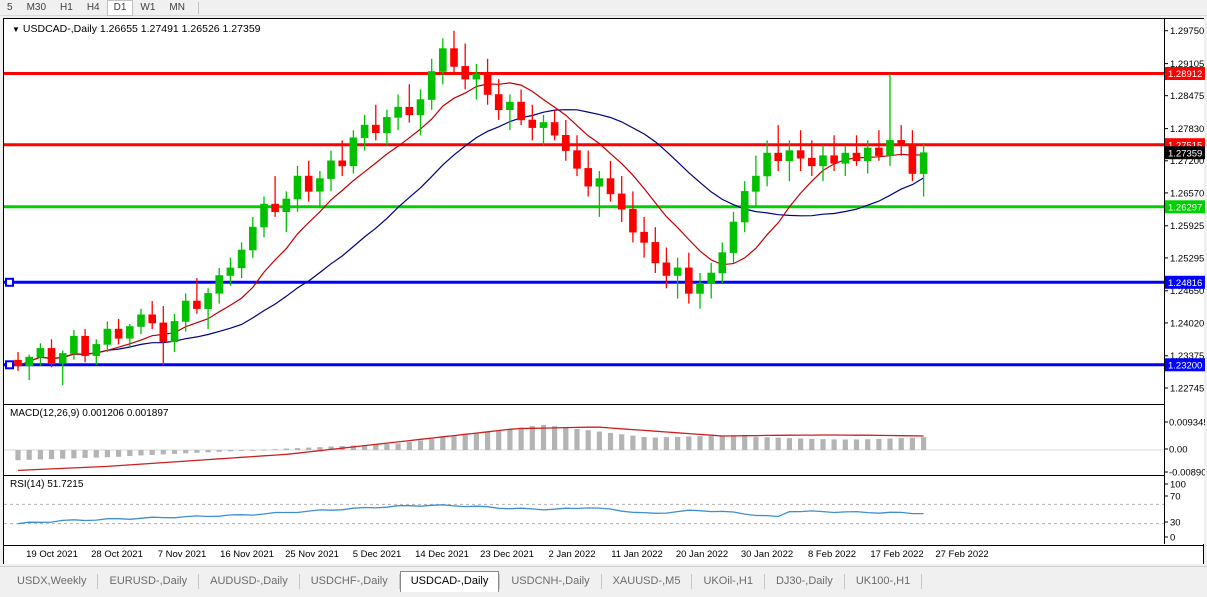 The height and width of the screenshot is (597, 1207). Describe the element at coordinates (767, 554) in the screenshot. I see `date-axis-label: 30 Jan 2022` at that location.